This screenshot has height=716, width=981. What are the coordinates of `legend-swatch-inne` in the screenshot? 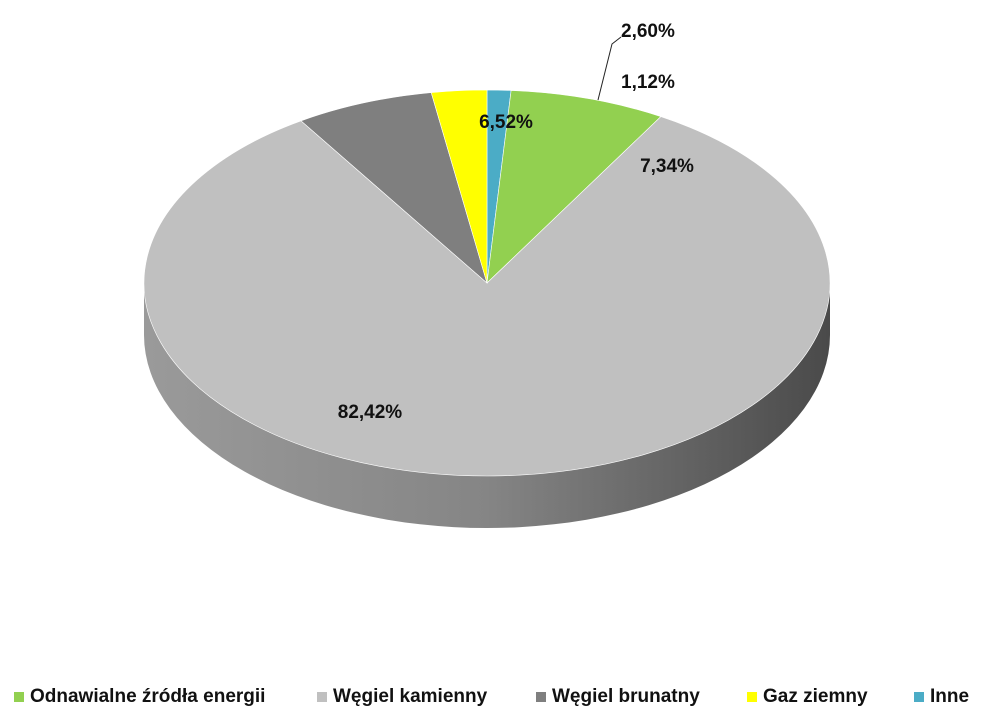 It's located at (919, 697).